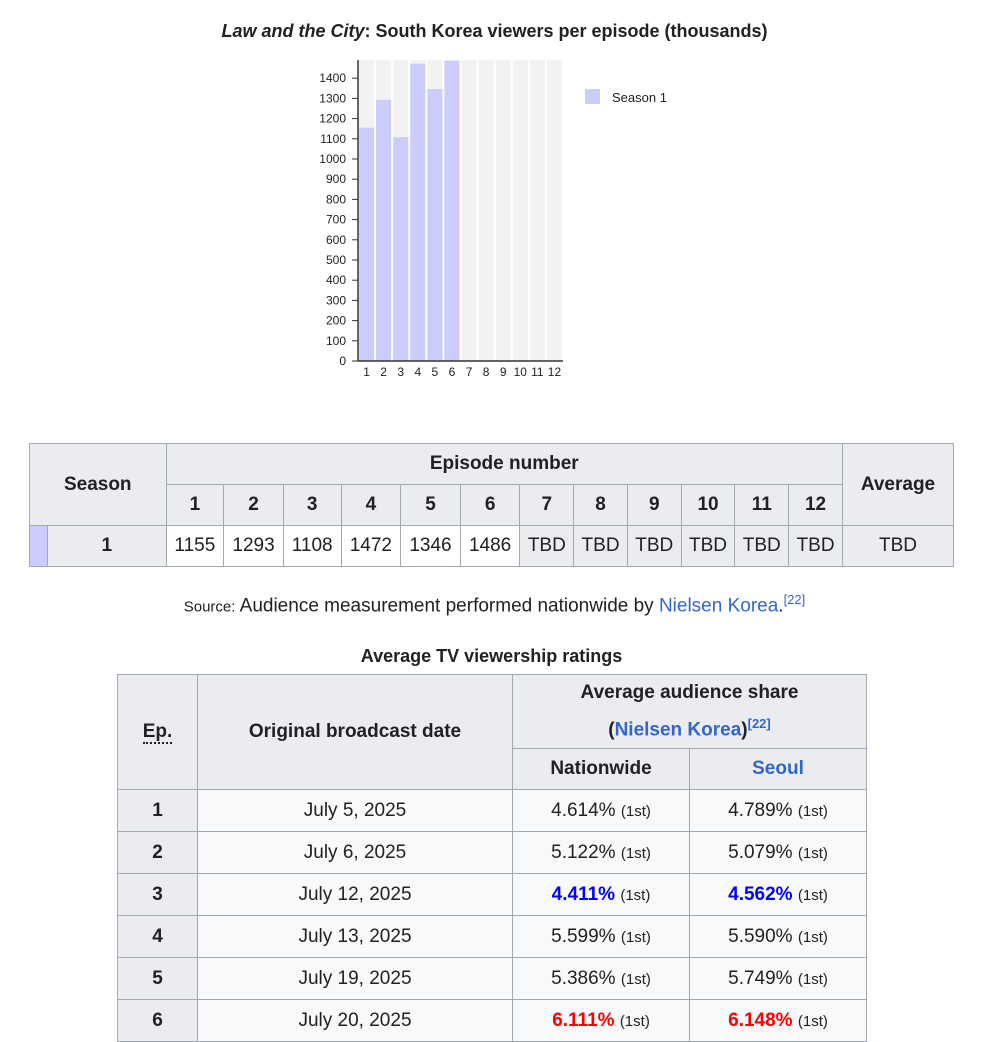  I want to click on y-tick-label: 500, so click(336, 260).